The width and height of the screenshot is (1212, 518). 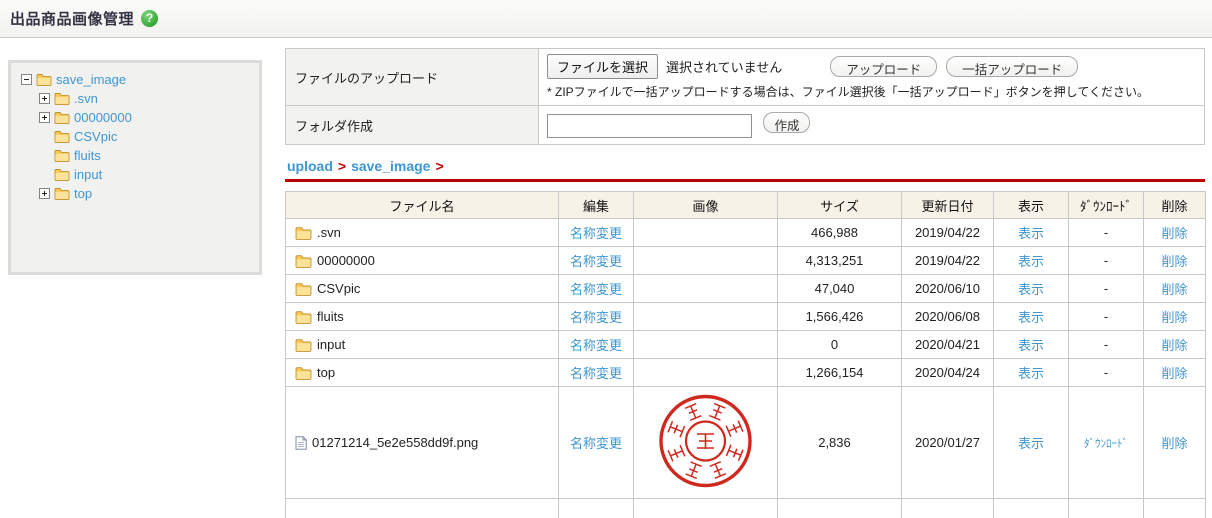 I want to click on breadcrumb-link: save_image, so click(x=391, y=166).